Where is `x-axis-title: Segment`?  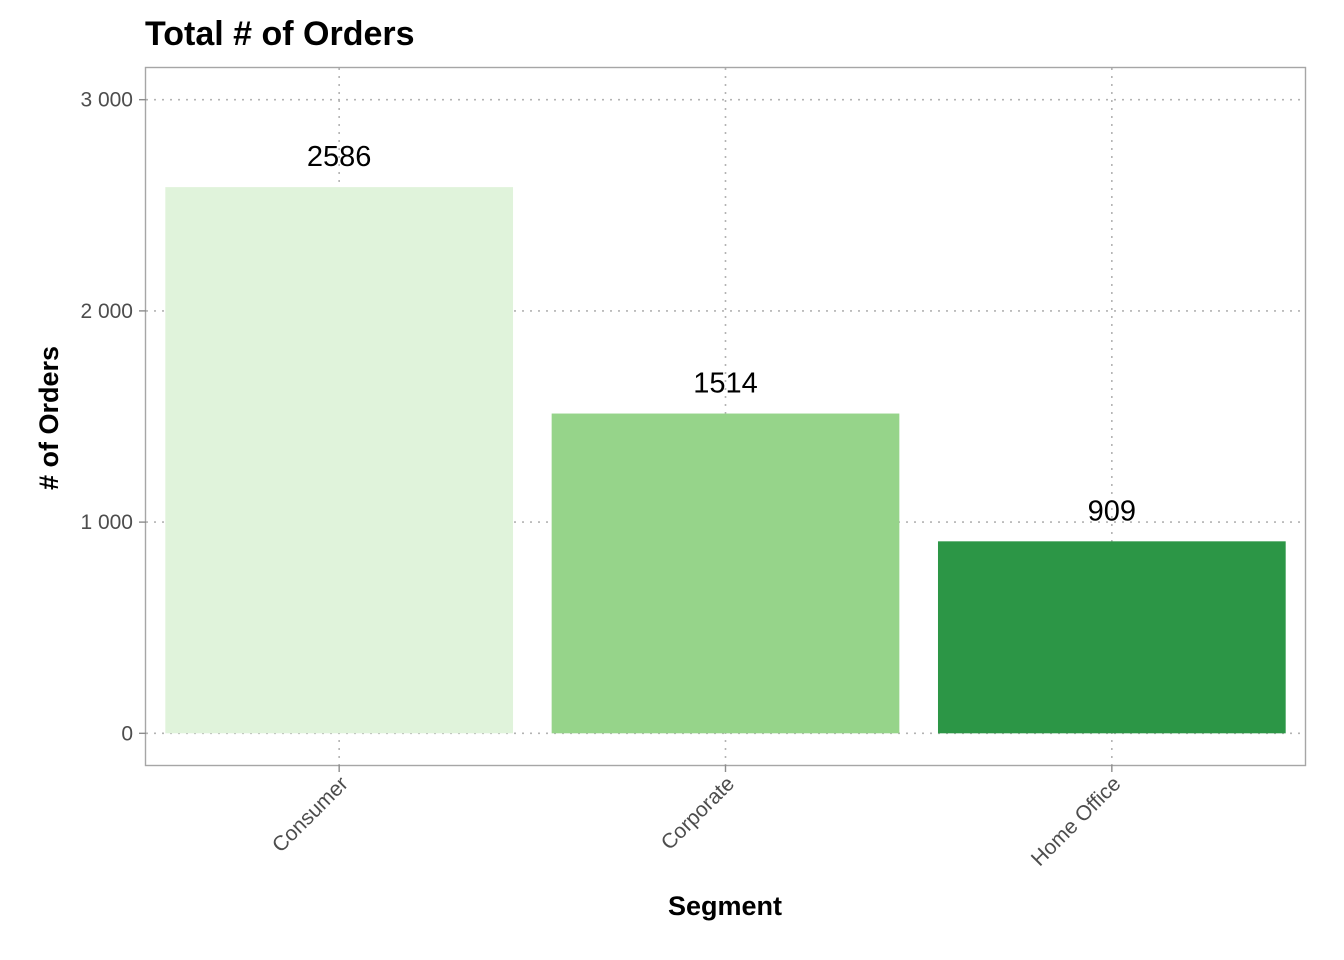
x-axis-title: Segment is located at coordinates (725, 906).